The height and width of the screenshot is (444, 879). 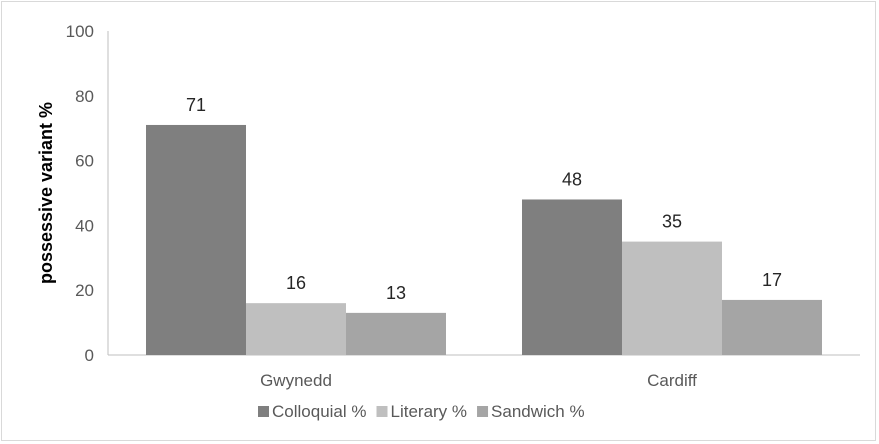 I want to click on y-tick-label: 0, so click(x=89, y=355).